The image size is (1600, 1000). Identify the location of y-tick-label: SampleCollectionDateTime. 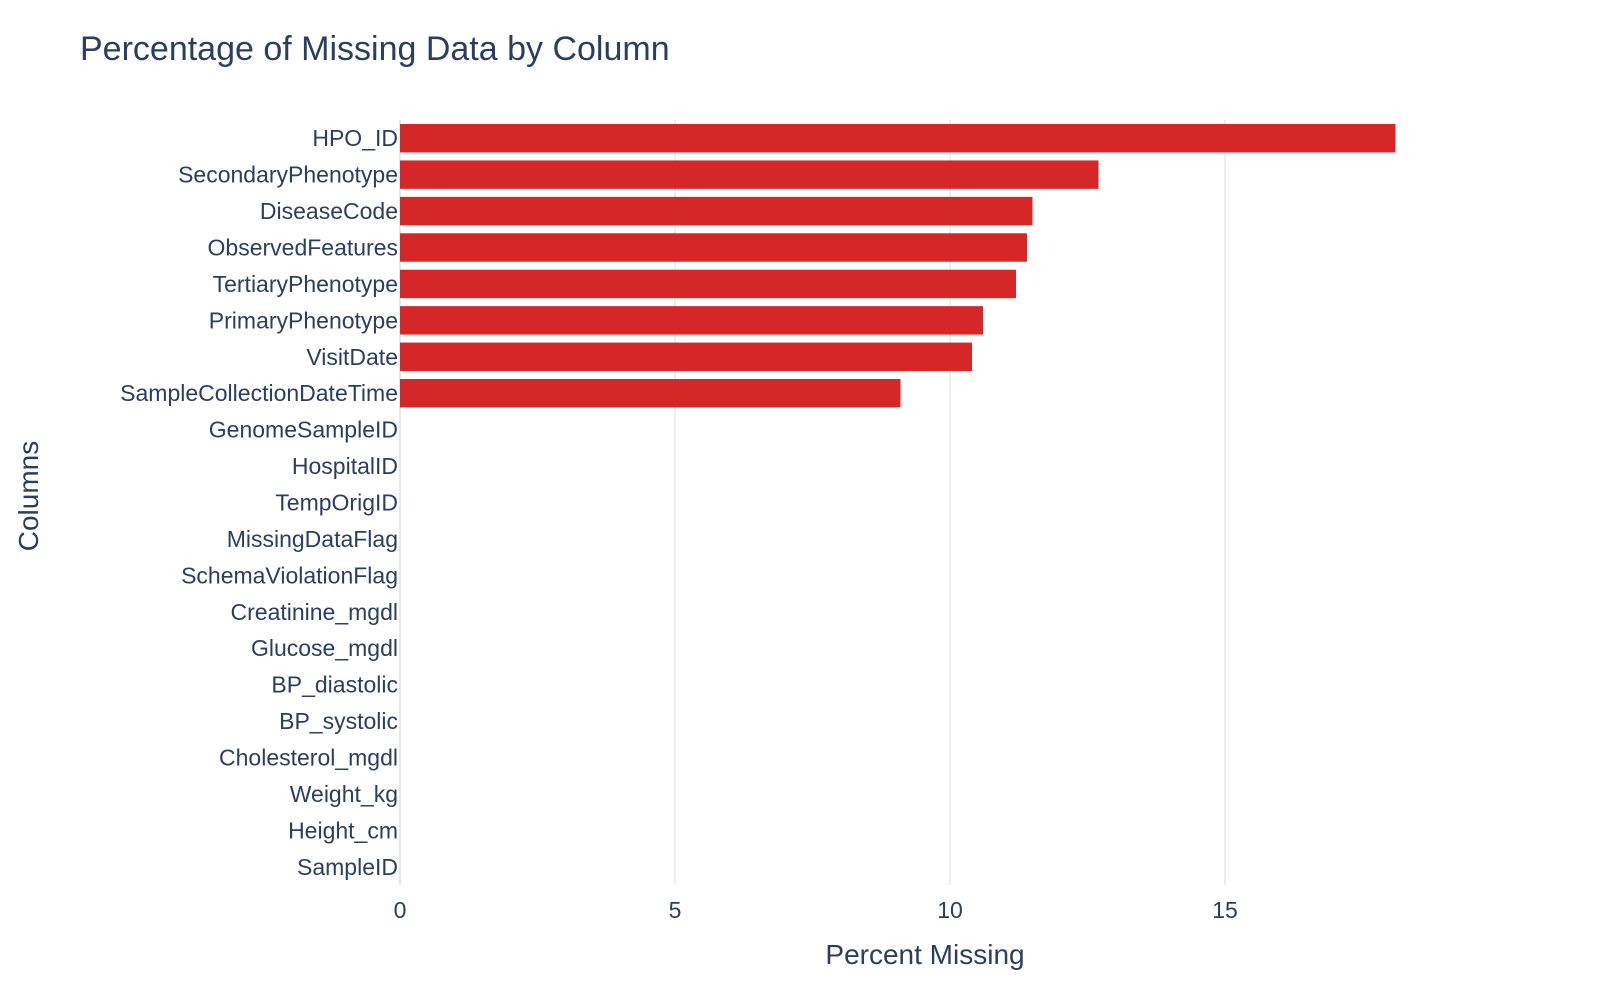
(259, 393).